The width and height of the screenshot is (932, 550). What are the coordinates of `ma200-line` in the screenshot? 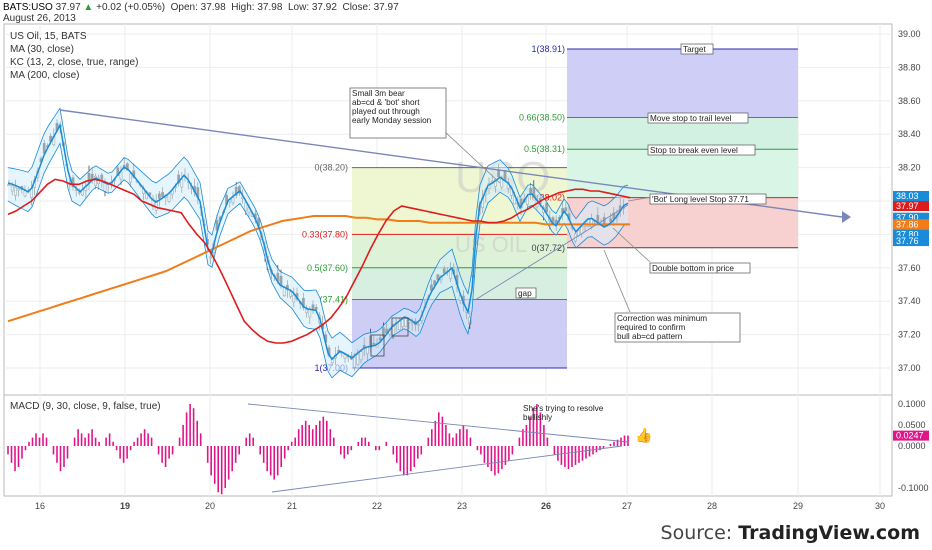 It's located at (318, 269).